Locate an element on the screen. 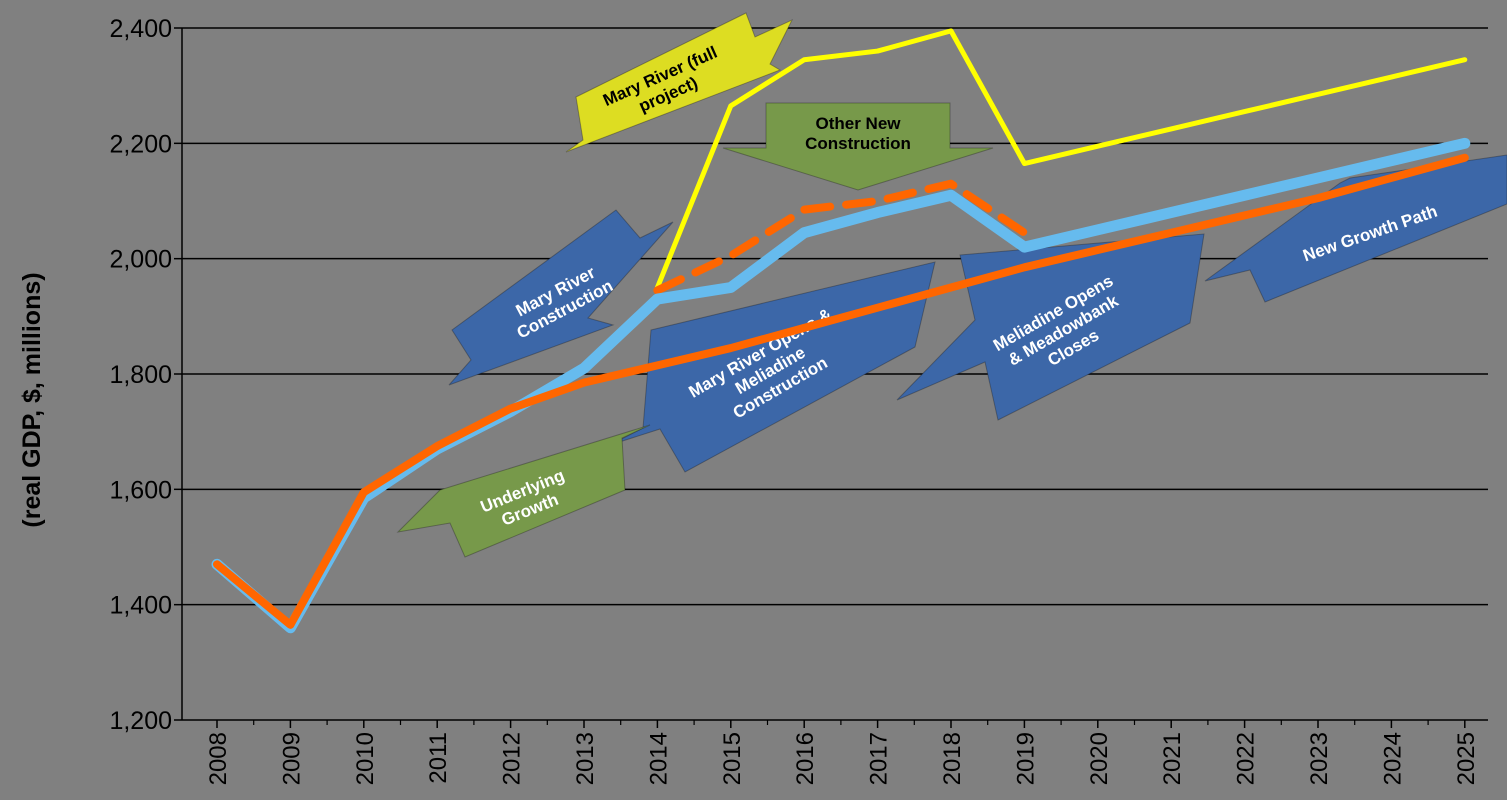 Image resolution: width=1507 pixels, height=800 pixels. x-tick-label: 2012 is located at coordinates (512, 758).